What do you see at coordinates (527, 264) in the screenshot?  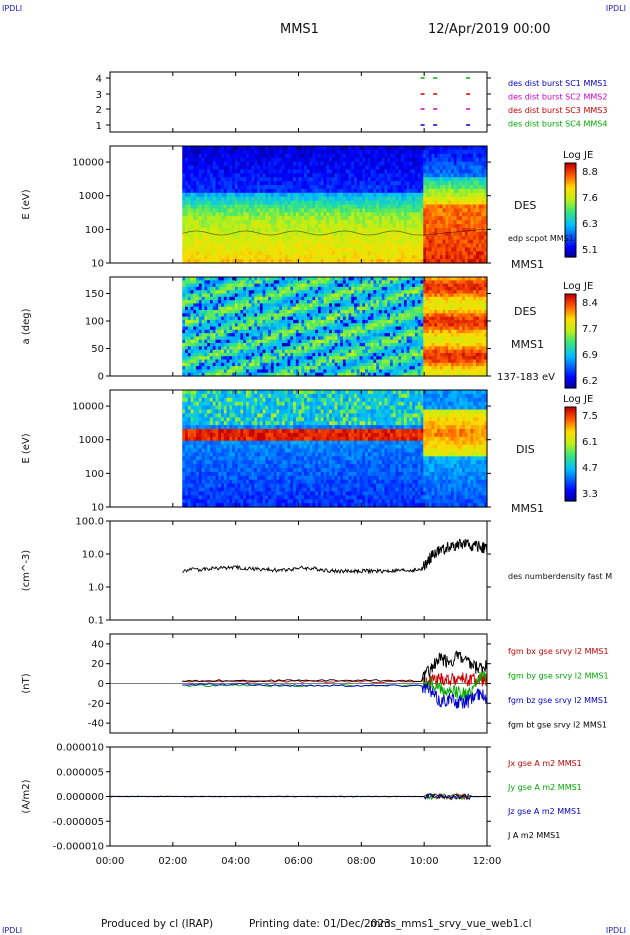 I see `des-energy-spacecraft-label: MMS1` at bounding box center [527, 264].